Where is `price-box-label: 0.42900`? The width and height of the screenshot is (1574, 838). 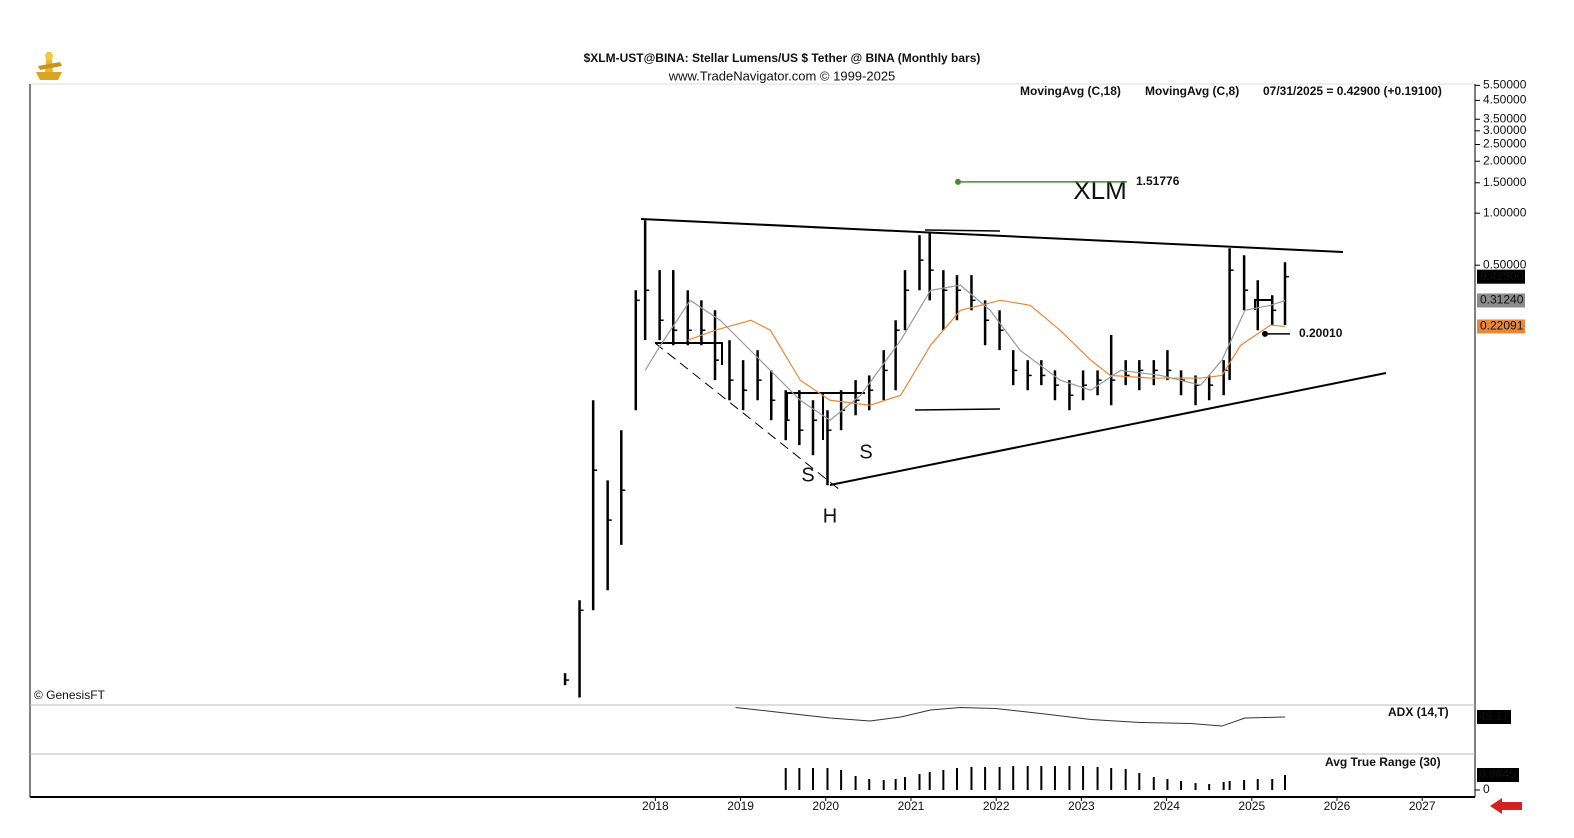
price-box-label: 0.42900 is located at coordinates (1502, 276).